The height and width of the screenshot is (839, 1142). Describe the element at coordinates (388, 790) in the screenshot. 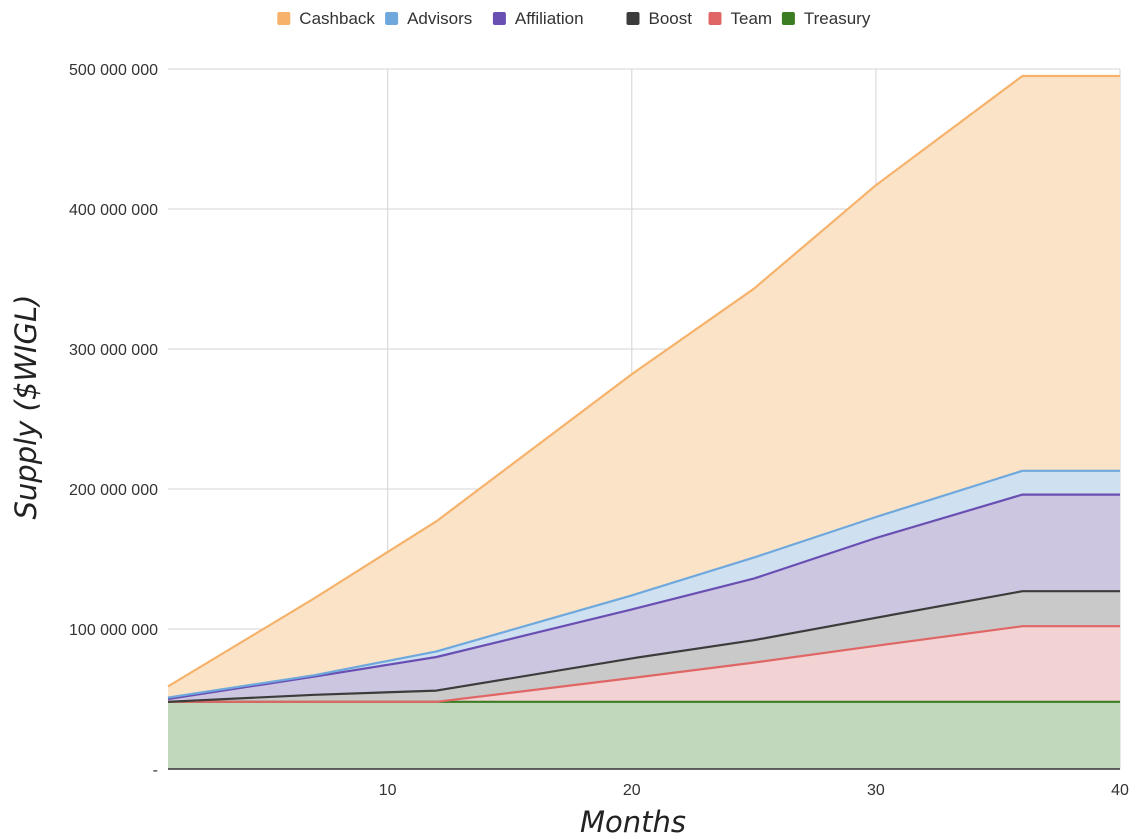

I see `x-tick-label: 10` at that location.